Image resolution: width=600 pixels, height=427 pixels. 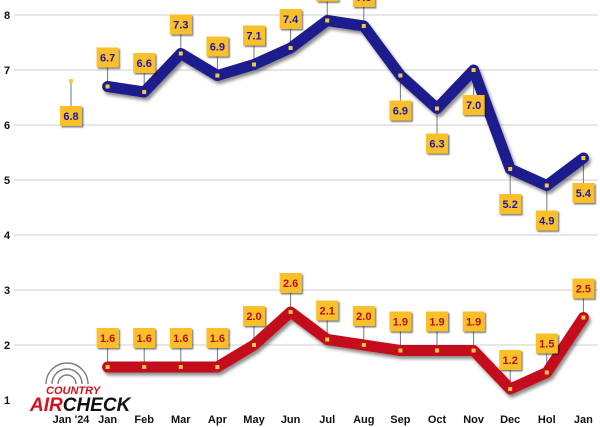 I want to click on logo-line-2: AIRCHECK, so click(x=80, y=405).